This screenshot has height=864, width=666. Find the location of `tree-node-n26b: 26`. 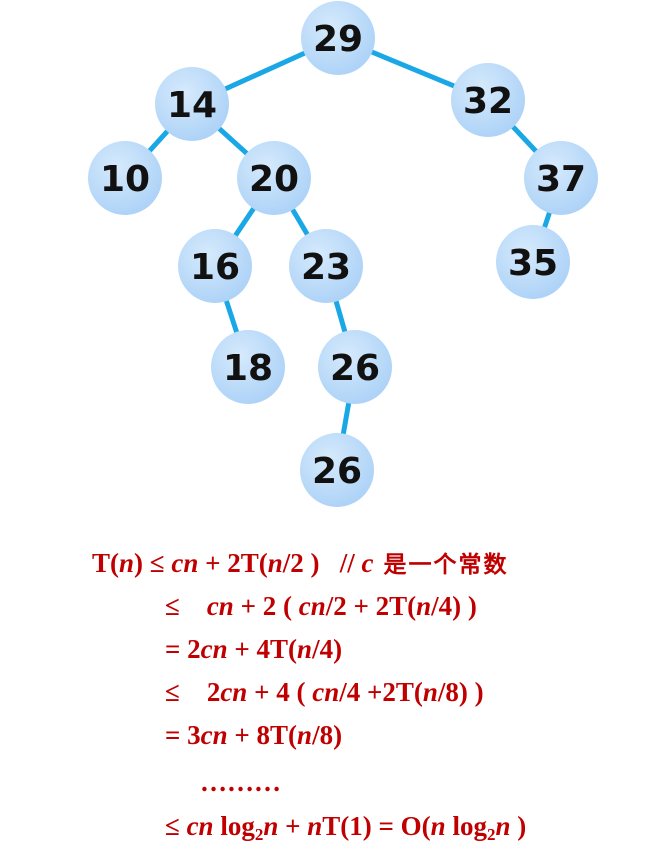

tree-node-n26b: 26 is located at coordinates (337, 470).